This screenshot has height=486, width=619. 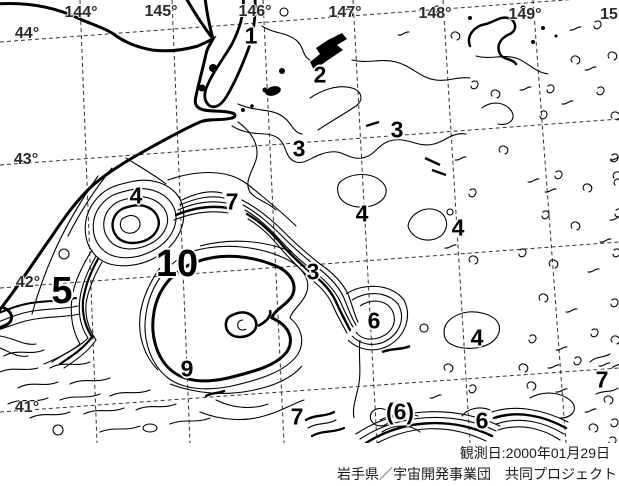 What do you see at coordinates (28, 282) in the screenshot?
I see `latitude-label: 42°` at bounding box center [28, 282].